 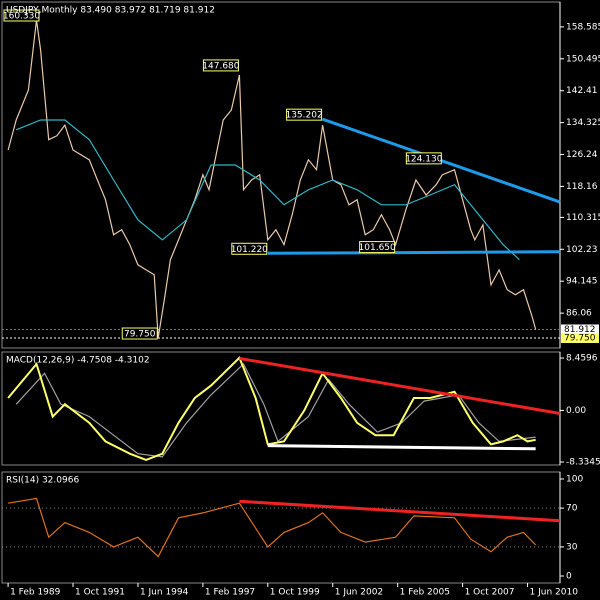 I want to click on annotation-label: 101.650, so click(x=377, y=248).